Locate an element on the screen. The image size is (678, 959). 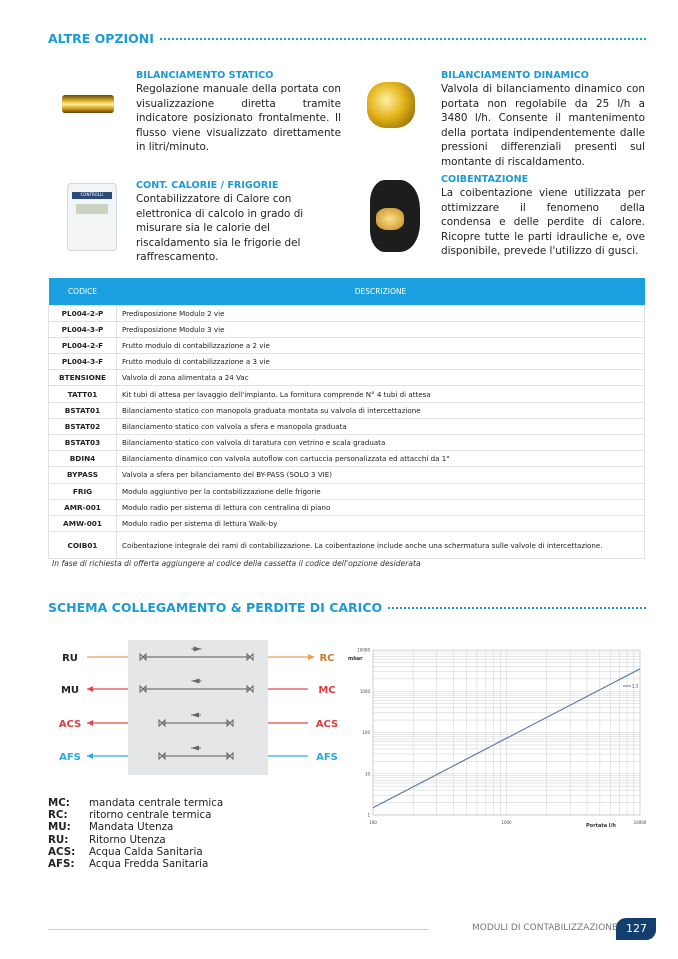
legend-row: MU: Mandata Utenza is located at coordinates (135, 827).